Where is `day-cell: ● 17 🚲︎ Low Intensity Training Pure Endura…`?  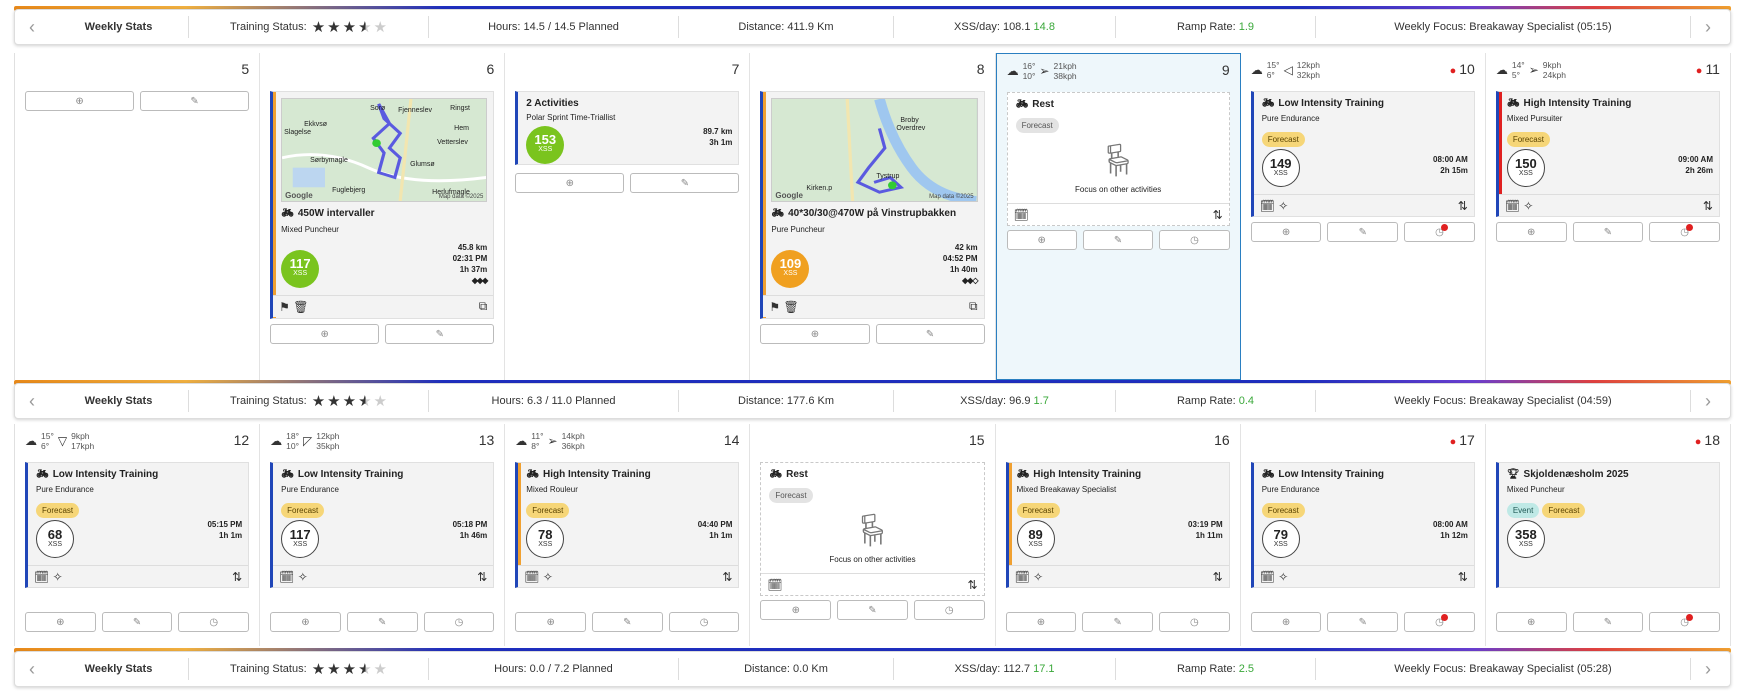
day-cell: ● 17 🚲︎ Low Intensity Training Pure Endura… is located at coordinates (1363, 535).